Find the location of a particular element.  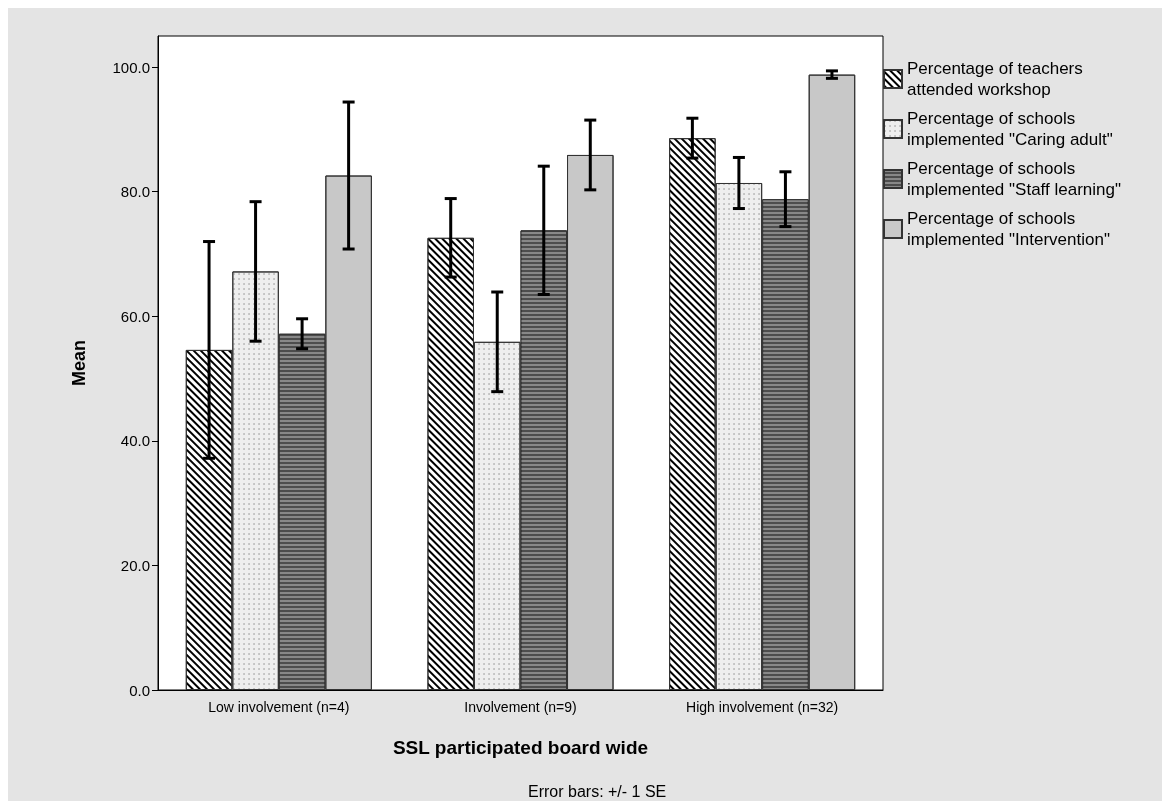

y-tick-label: 80.0 is located at coordinates (135, 192).